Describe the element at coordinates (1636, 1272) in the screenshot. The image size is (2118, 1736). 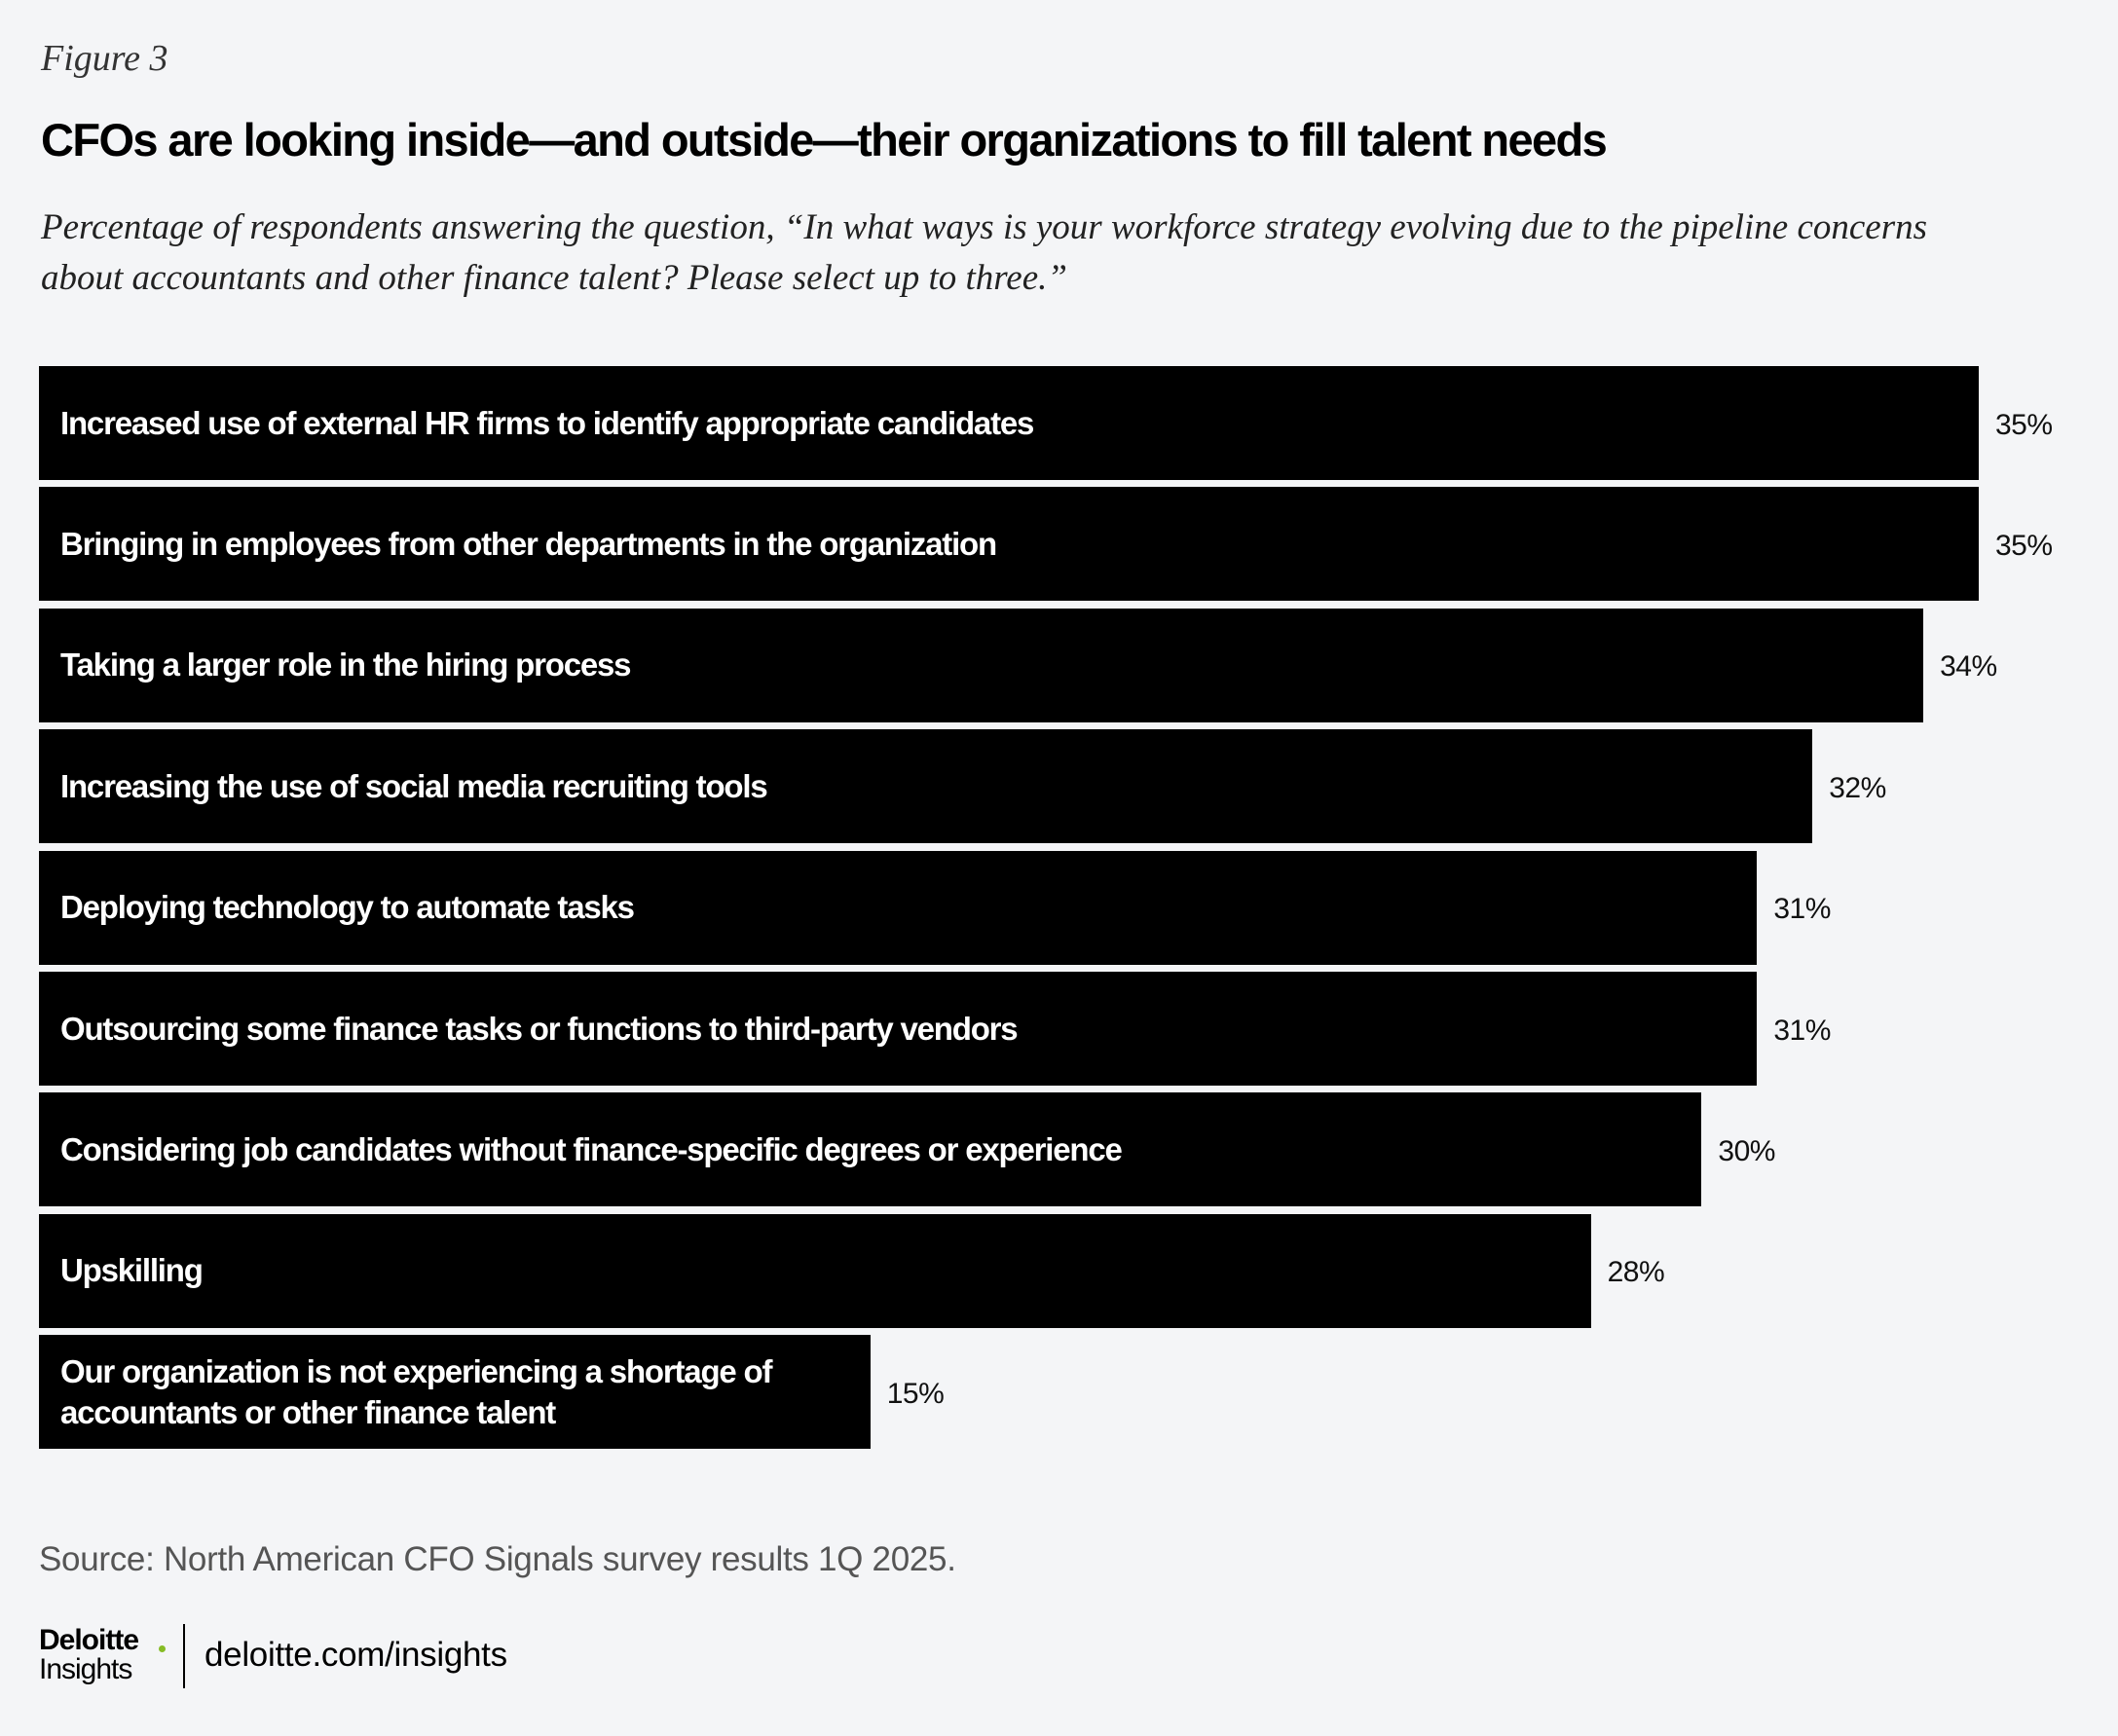
I see `value-label: 28%` at that location.